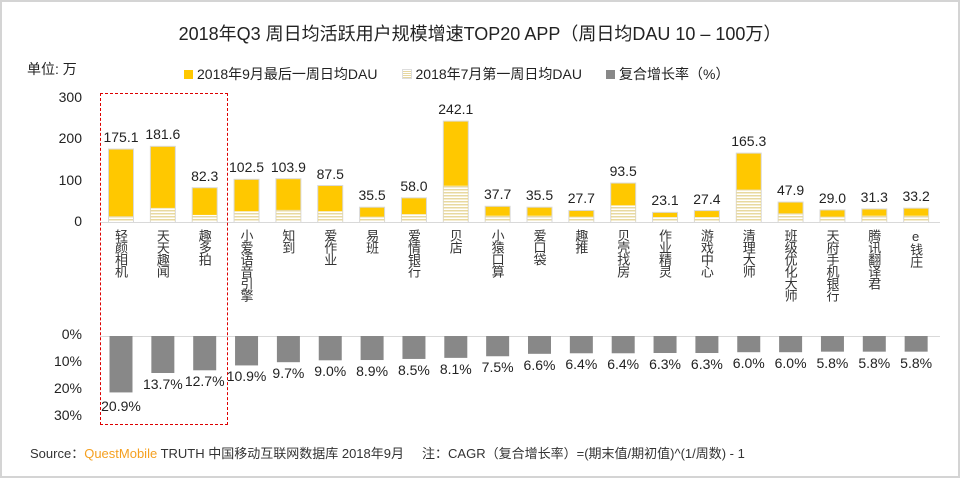 This screenshot has width=960, height=478. What do you see at coordinates (623, 253) in the screenshot?
I see `category-label: 贝壳找房` at bounding box center [623, 253].